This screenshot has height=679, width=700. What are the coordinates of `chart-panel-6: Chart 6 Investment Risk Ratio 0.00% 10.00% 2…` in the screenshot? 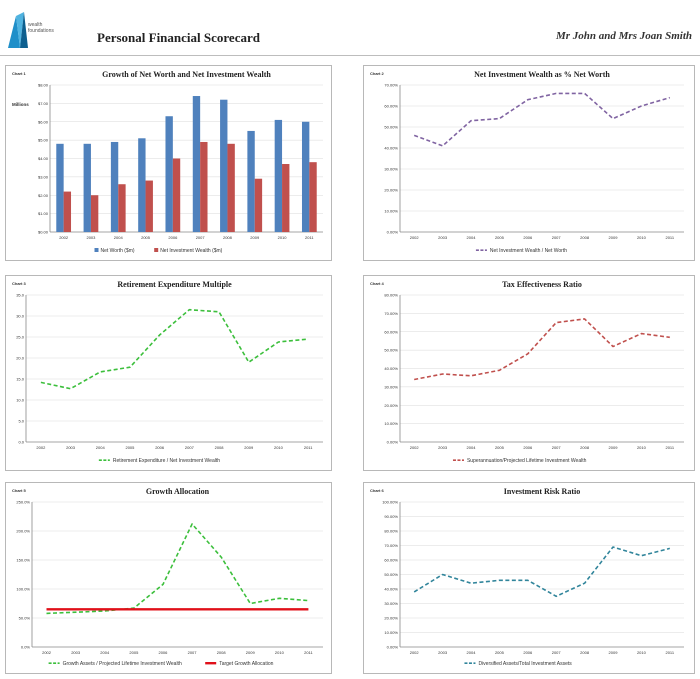 It's located at (529, 578).